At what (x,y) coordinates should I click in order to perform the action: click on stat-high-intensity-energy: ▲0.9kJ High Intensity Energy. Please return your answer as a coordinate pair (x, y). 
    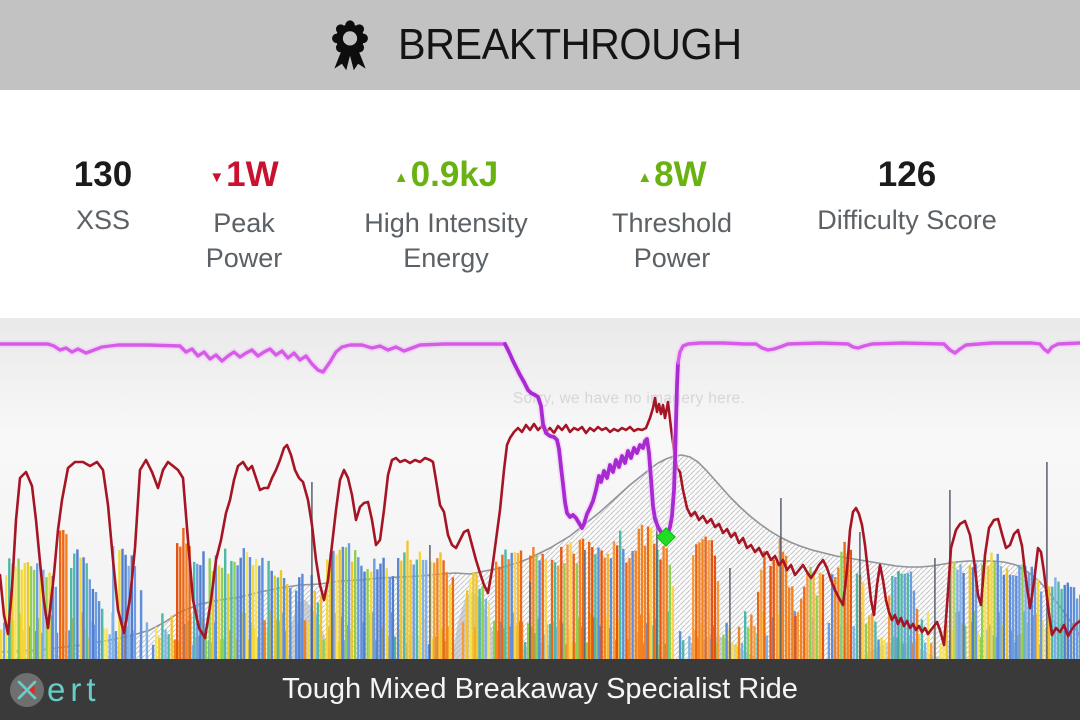
    Looking at the image, I should click on (446, 216).